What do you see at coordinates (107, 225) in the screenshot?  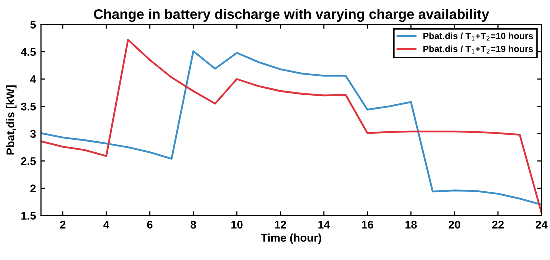 I see `x-tick-label: 4` at bounding box center [107, 225].